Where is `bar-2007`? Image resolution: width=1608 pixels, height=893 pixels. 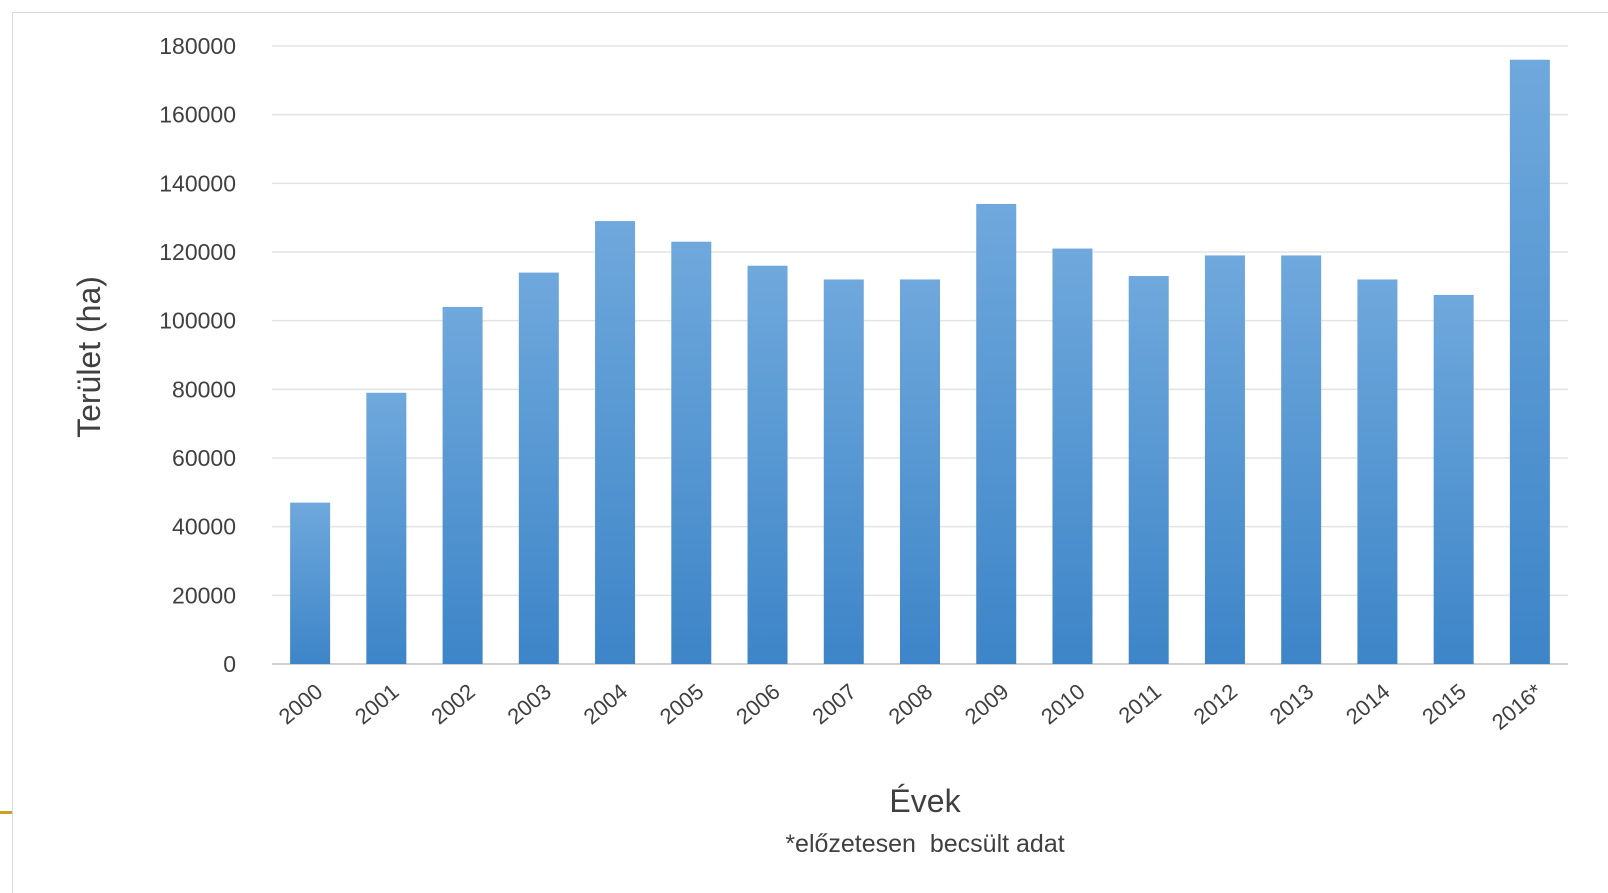 bar-2007 is located at coordinates (843, 471).